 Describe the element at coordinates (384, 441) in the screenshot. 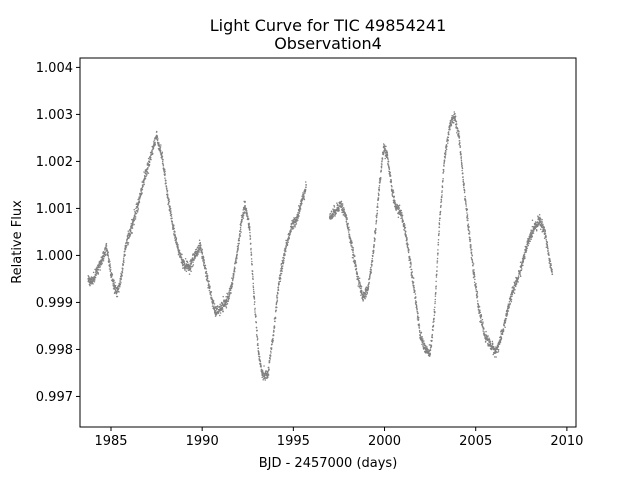

I see `x-tick-label: 2000` at that location.